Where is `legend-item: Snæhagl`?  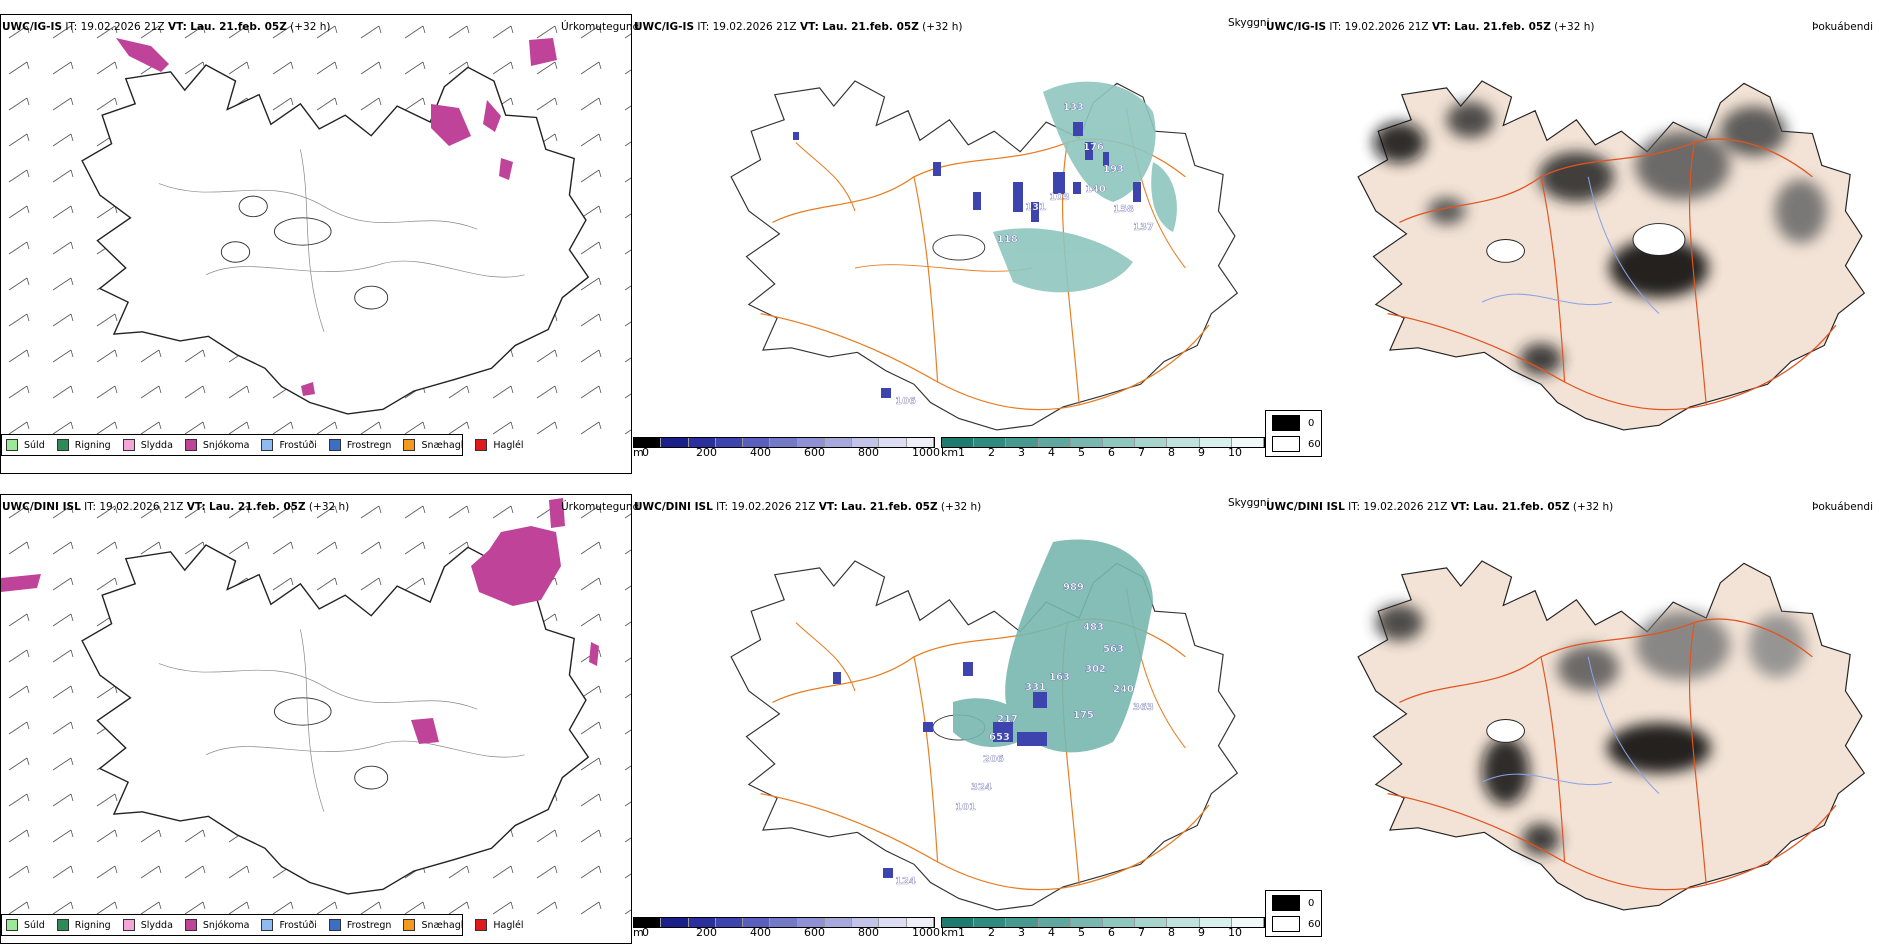
legend-item: Snæhagl is located at coordinates (433, 445).